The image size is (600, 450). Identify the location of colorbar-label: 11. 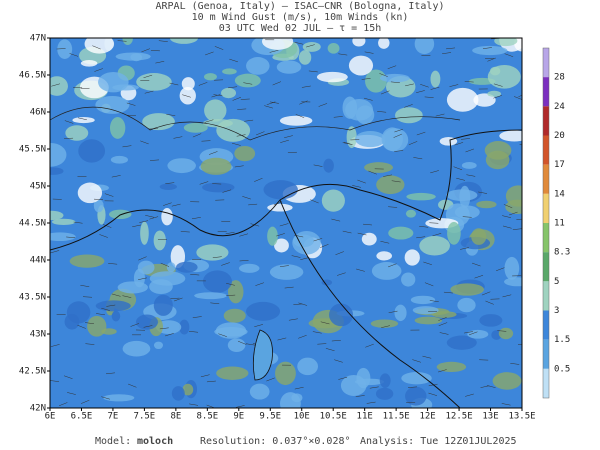
(559, 224).